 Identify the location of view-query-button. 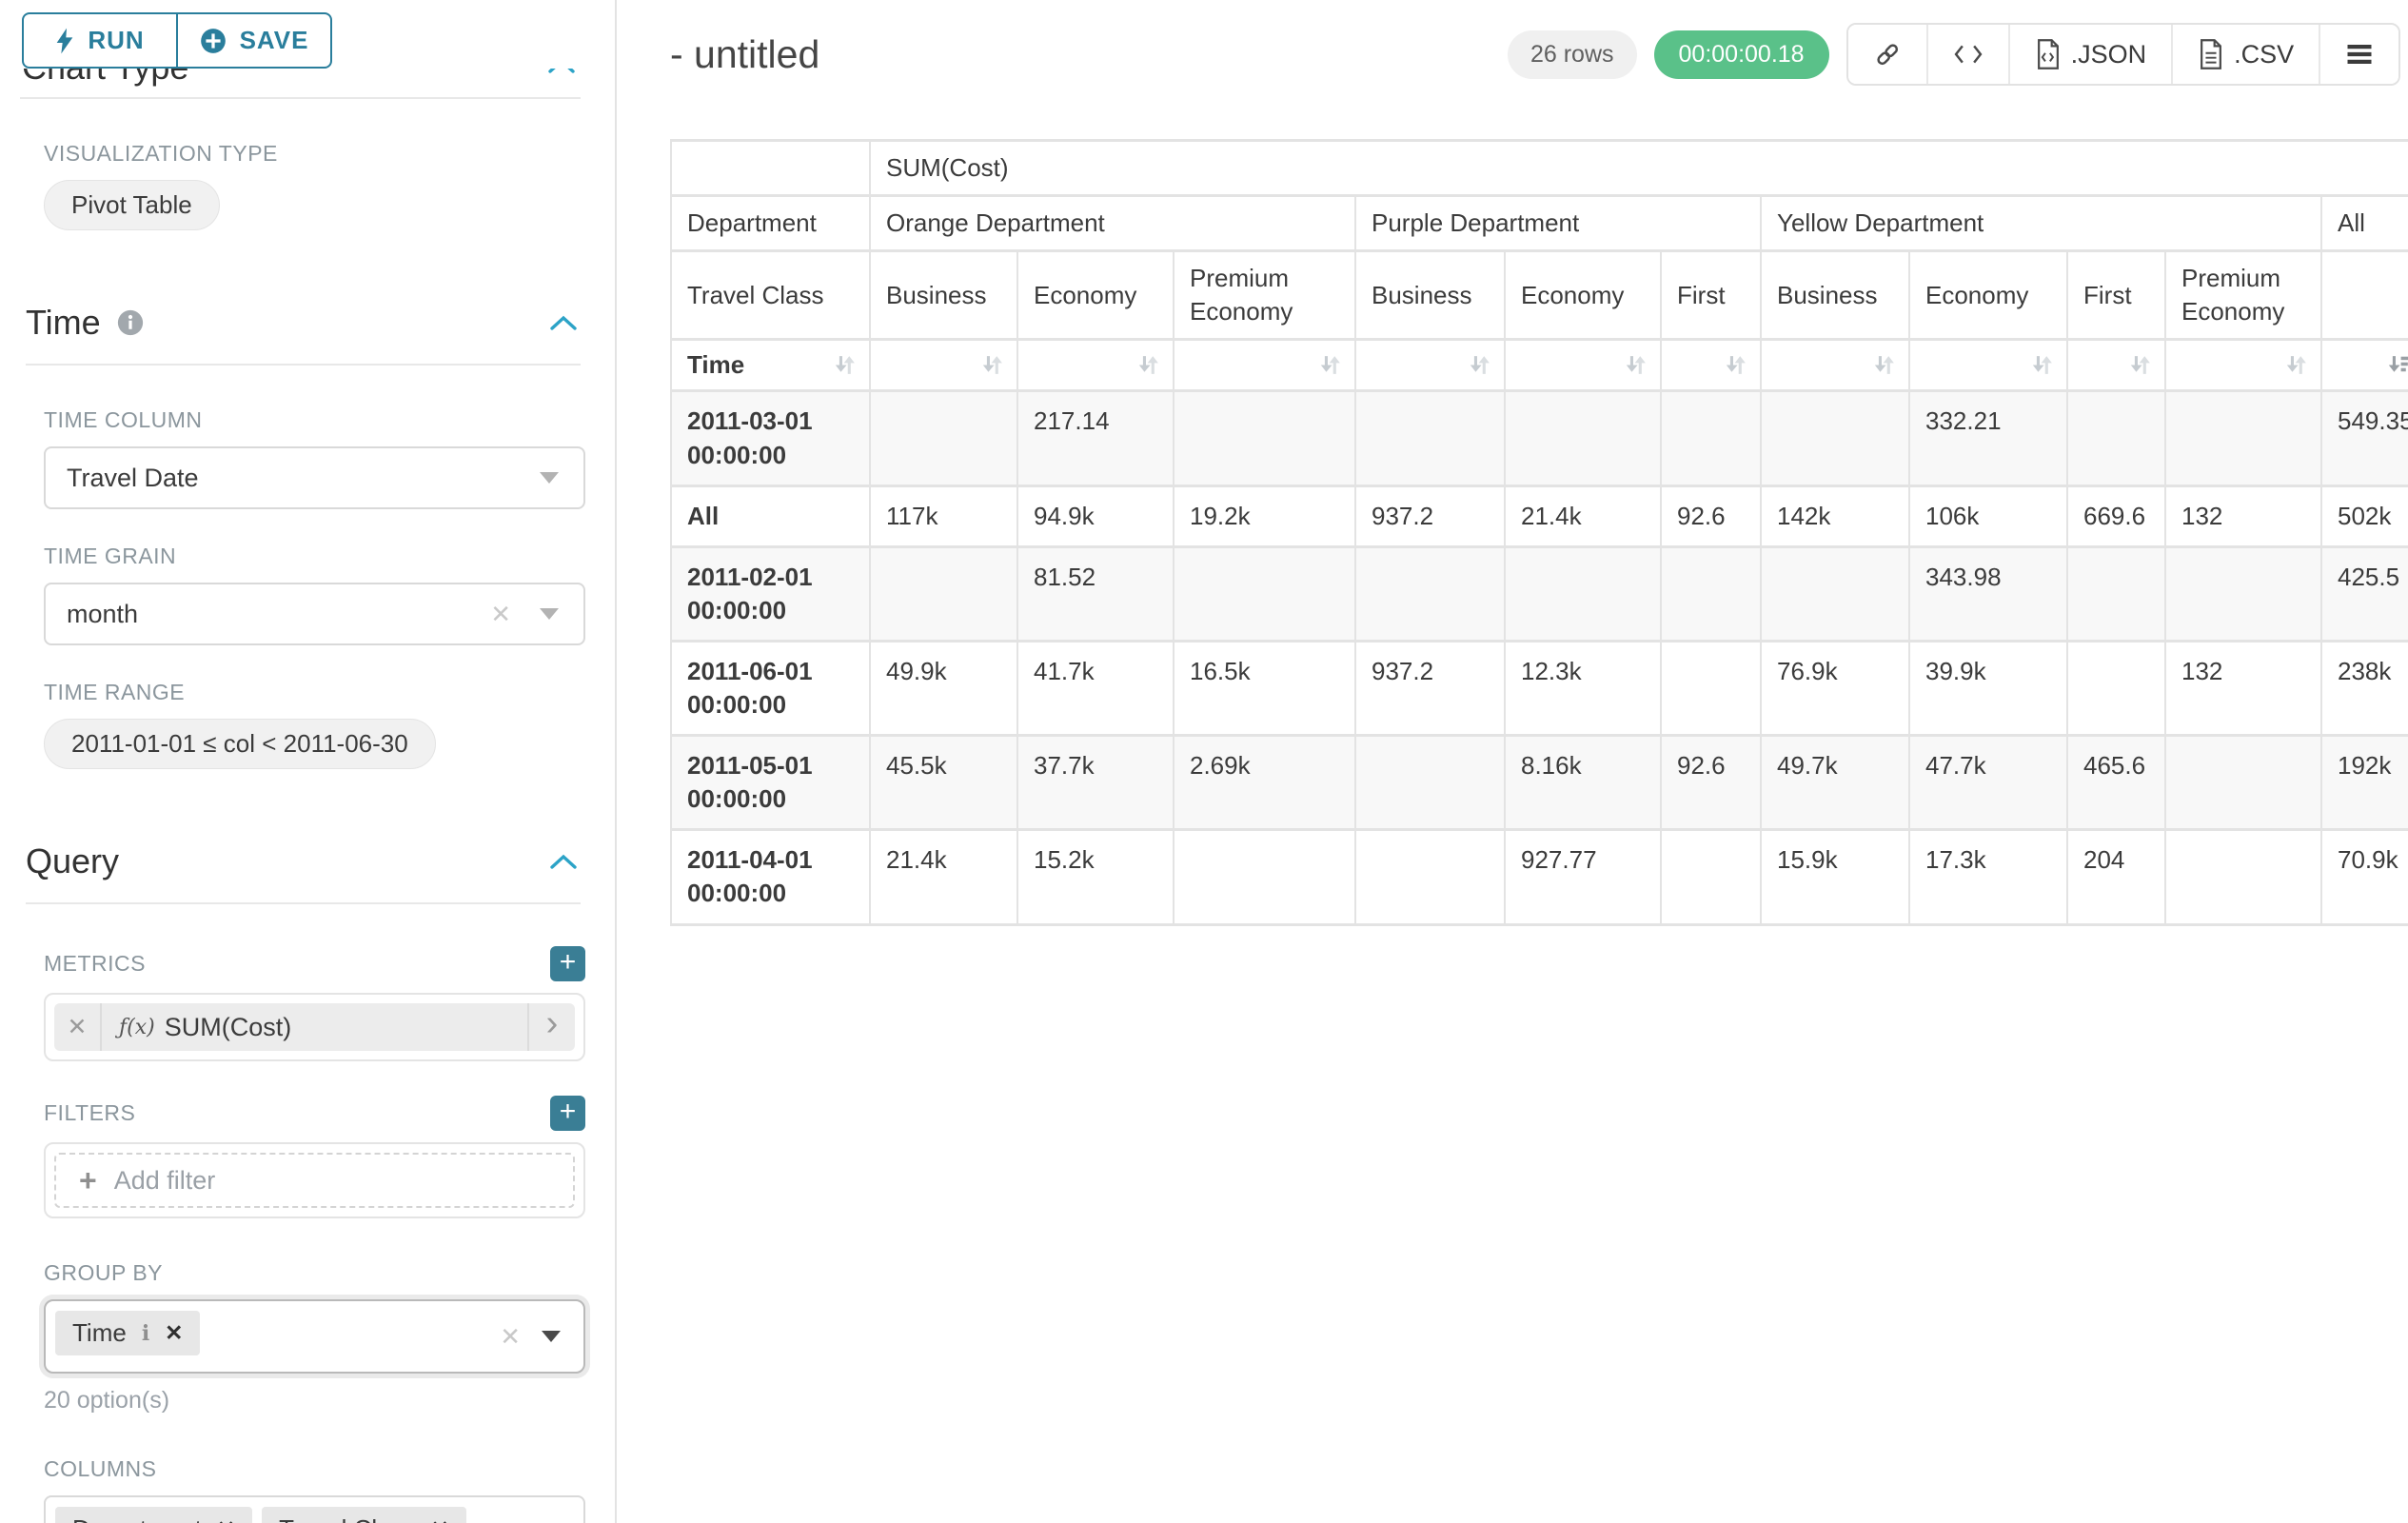
(1966, 55).